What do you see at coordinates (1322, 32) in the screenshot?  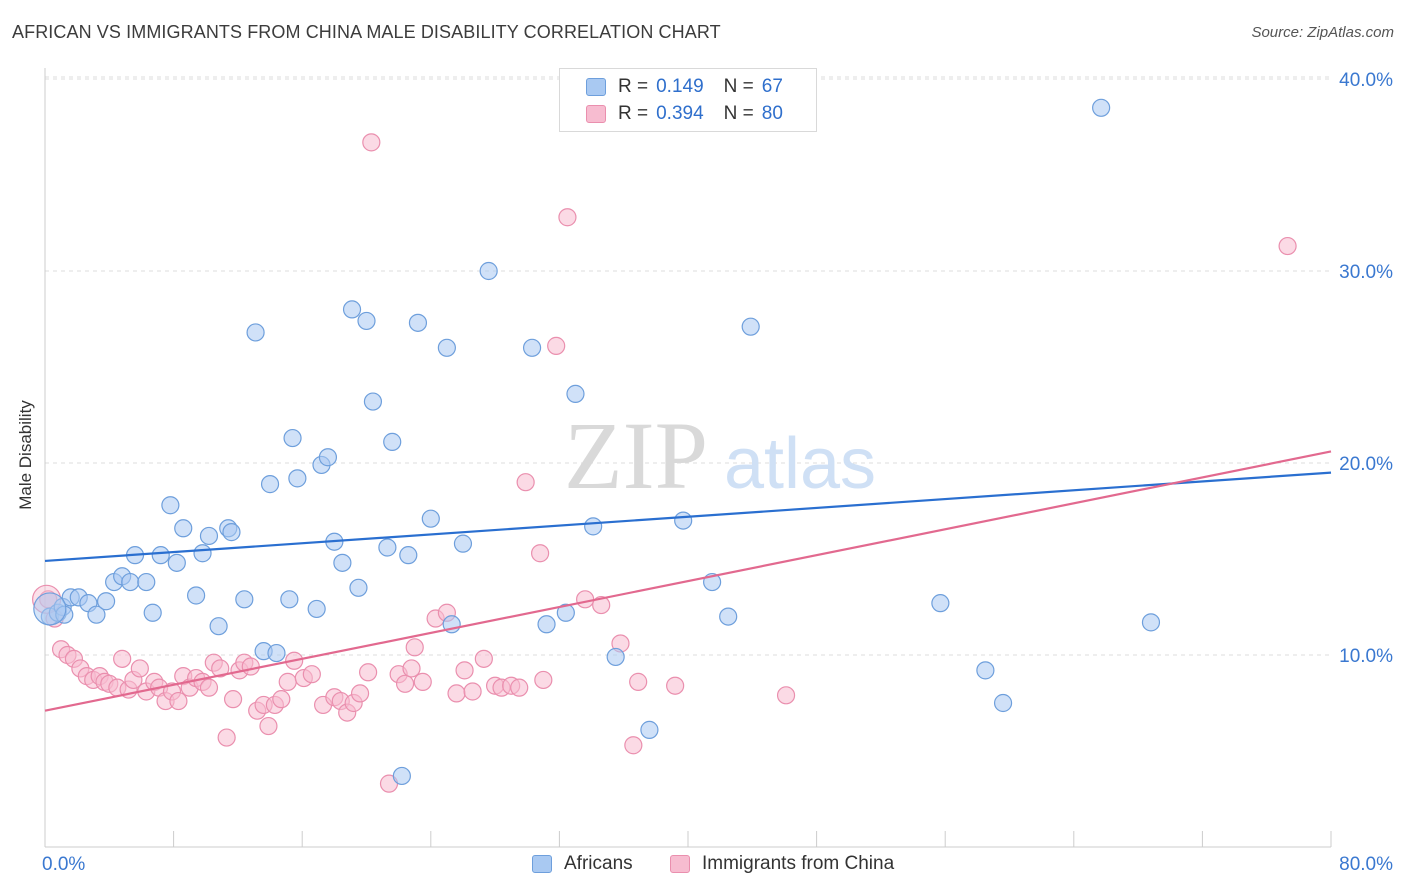 I see `source-credit: Source: ZipAtlas.com` at bounding box center [1322, 32].